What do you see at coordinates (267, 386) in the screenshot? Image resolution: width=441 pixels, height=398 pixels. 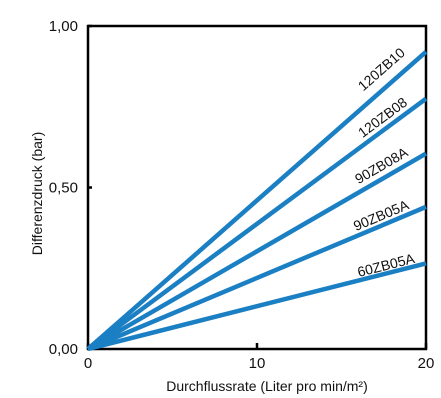 I see `x-axis-title: Durchflussrate (Liter pro min/m²)` at bounding box center [267, 386].